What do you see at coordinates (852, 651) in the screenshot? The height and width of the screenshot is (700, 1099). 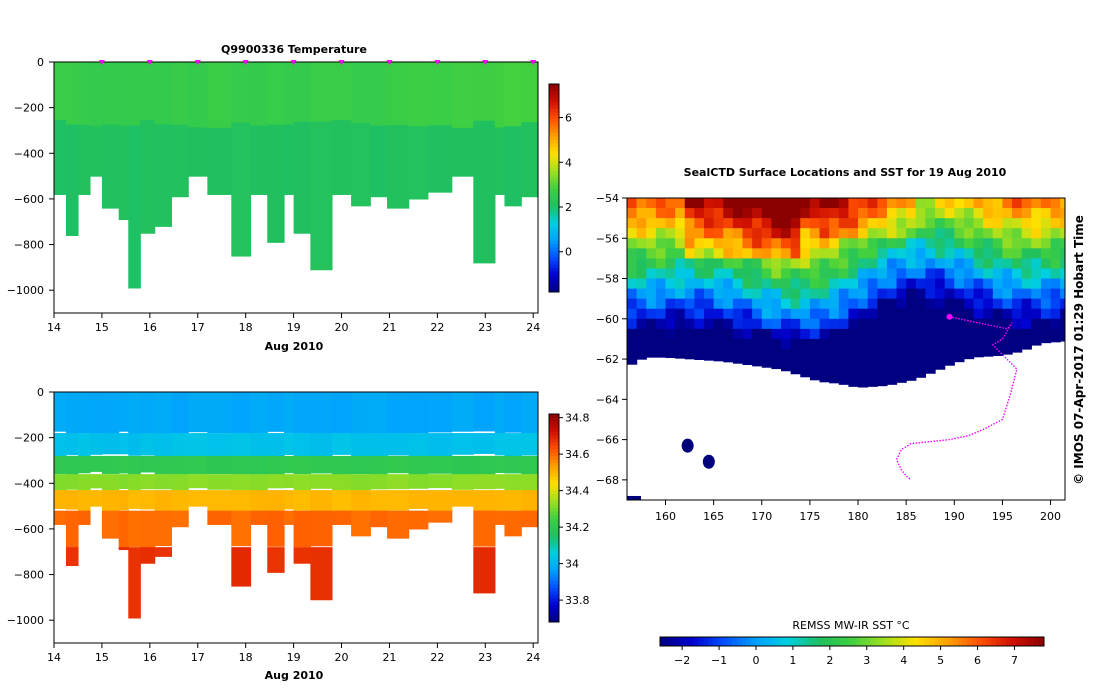 I see `sst-colorbar: −2 −1 0 1 2 3 4 5 6 7` at bounding box center [852, 651].